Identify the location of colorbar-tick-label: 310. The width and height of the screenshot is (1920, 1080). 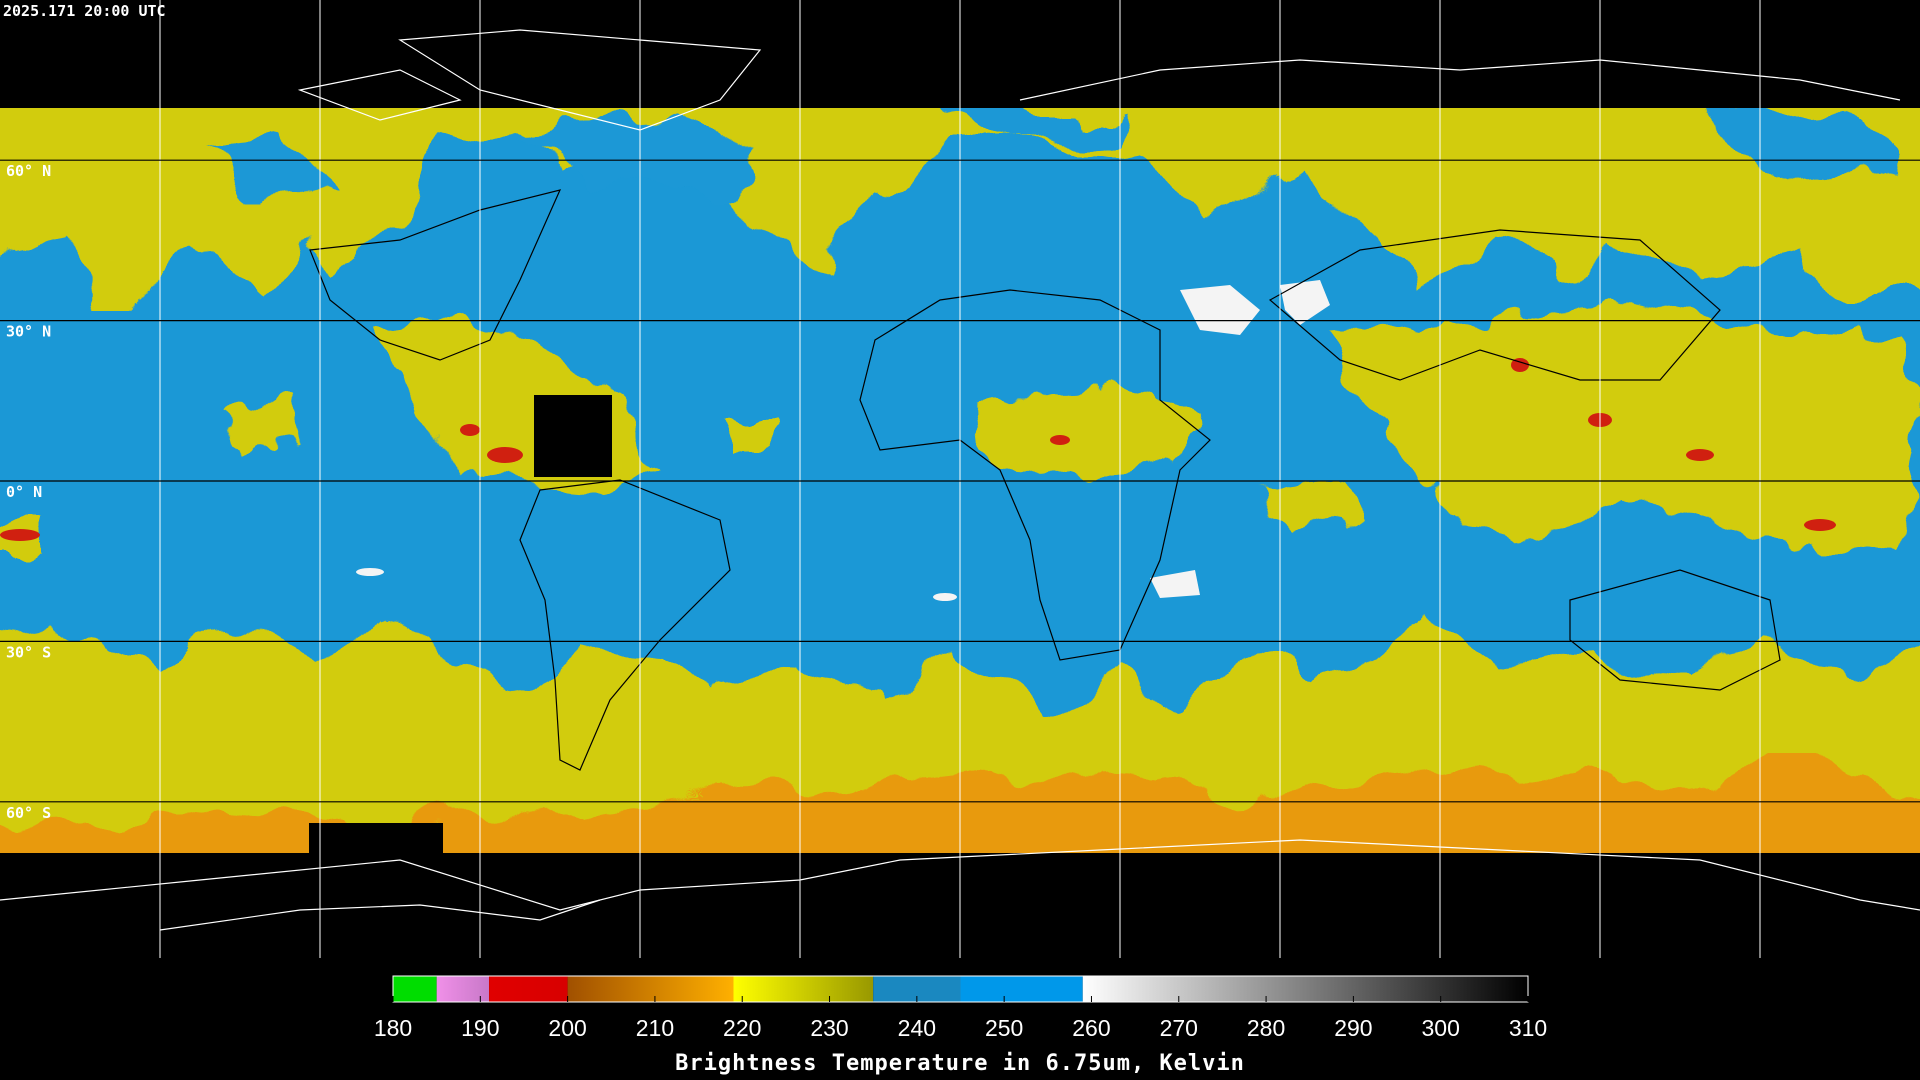
(1528, 1028).